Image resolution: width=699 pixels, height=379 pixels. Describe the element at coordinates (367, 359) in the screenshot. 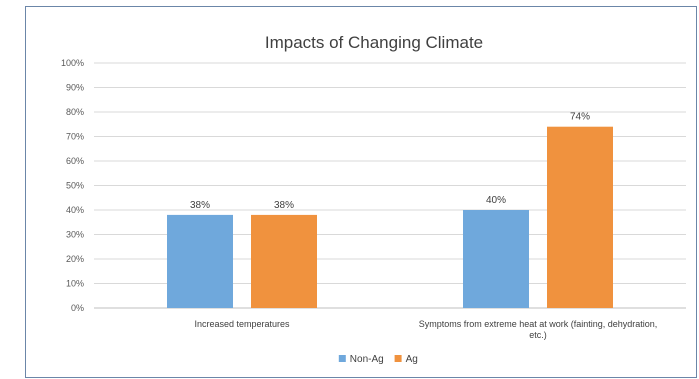

I see `legend-label: Non-Ag` at that location.